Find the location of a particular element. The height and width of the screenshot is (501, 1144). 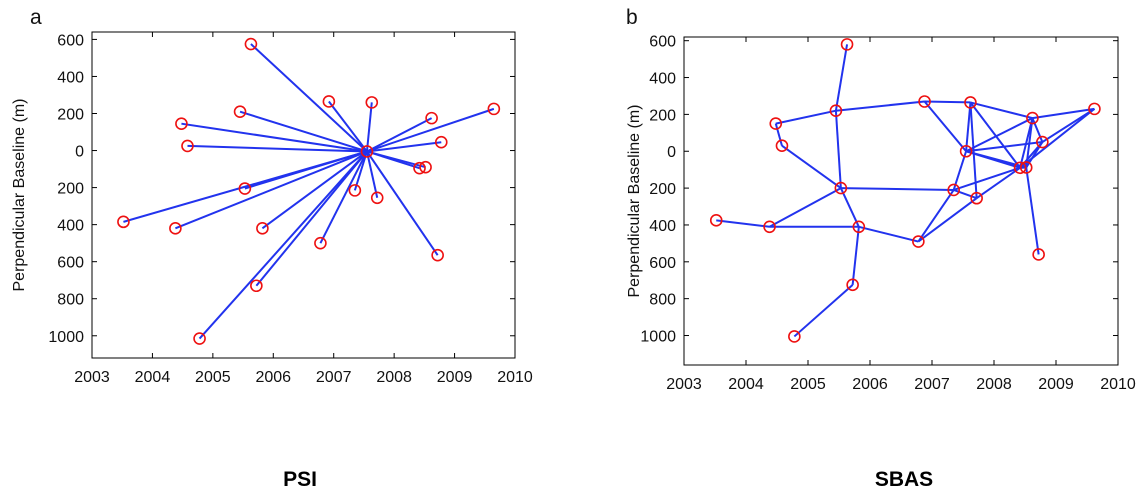

psi-xtick-label: 2008 is located at coordinates (394, 377).